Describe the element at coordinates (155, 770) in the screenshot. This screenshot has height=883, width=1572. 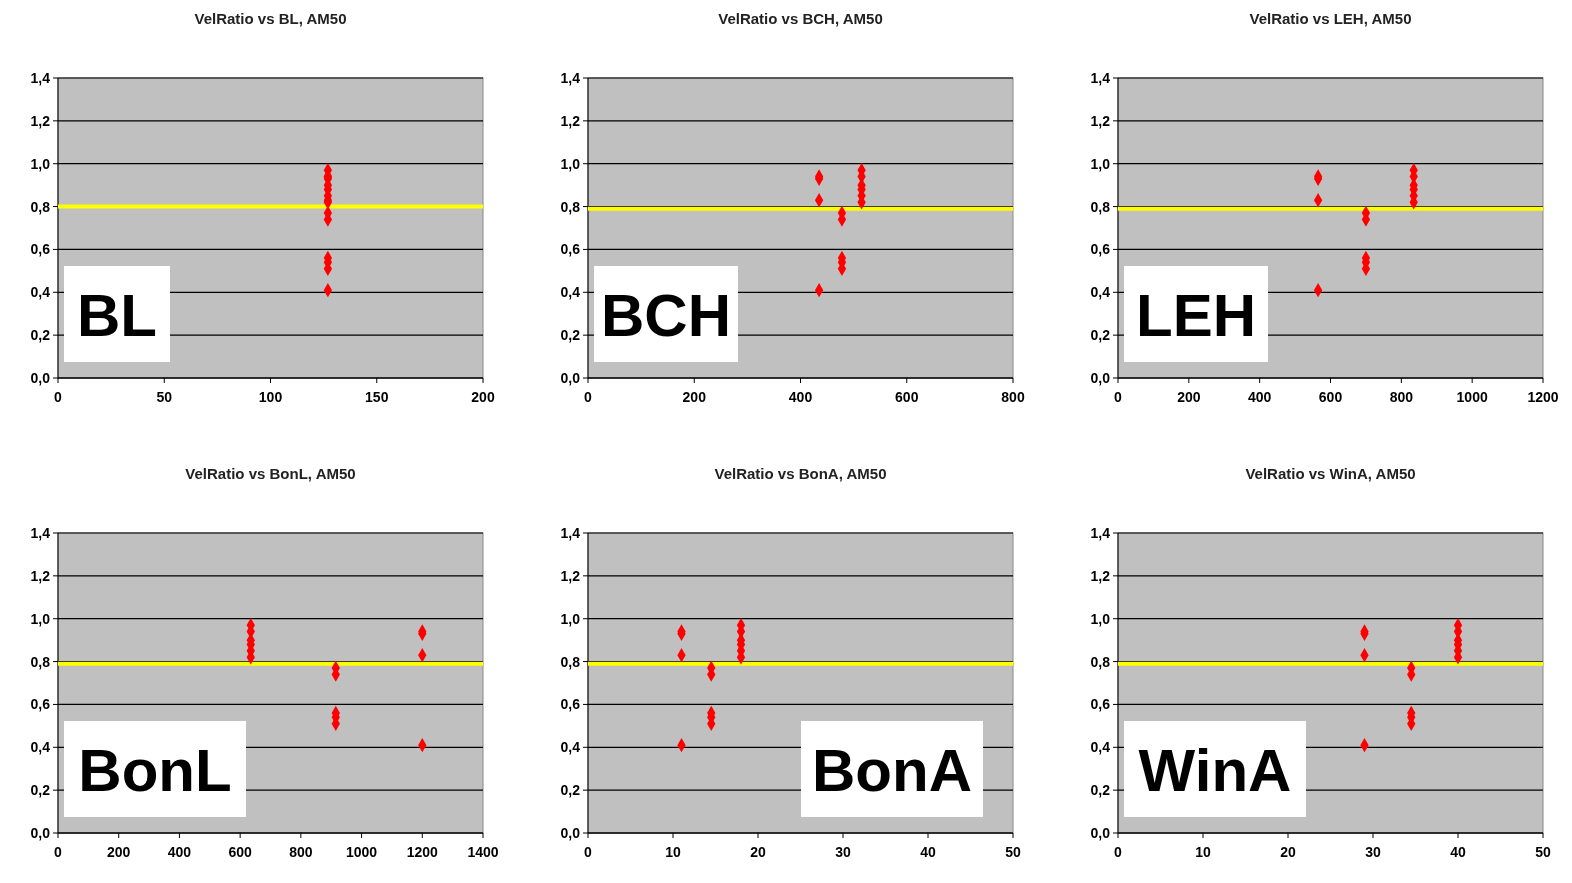
I see `annotation: BonL` at that location.